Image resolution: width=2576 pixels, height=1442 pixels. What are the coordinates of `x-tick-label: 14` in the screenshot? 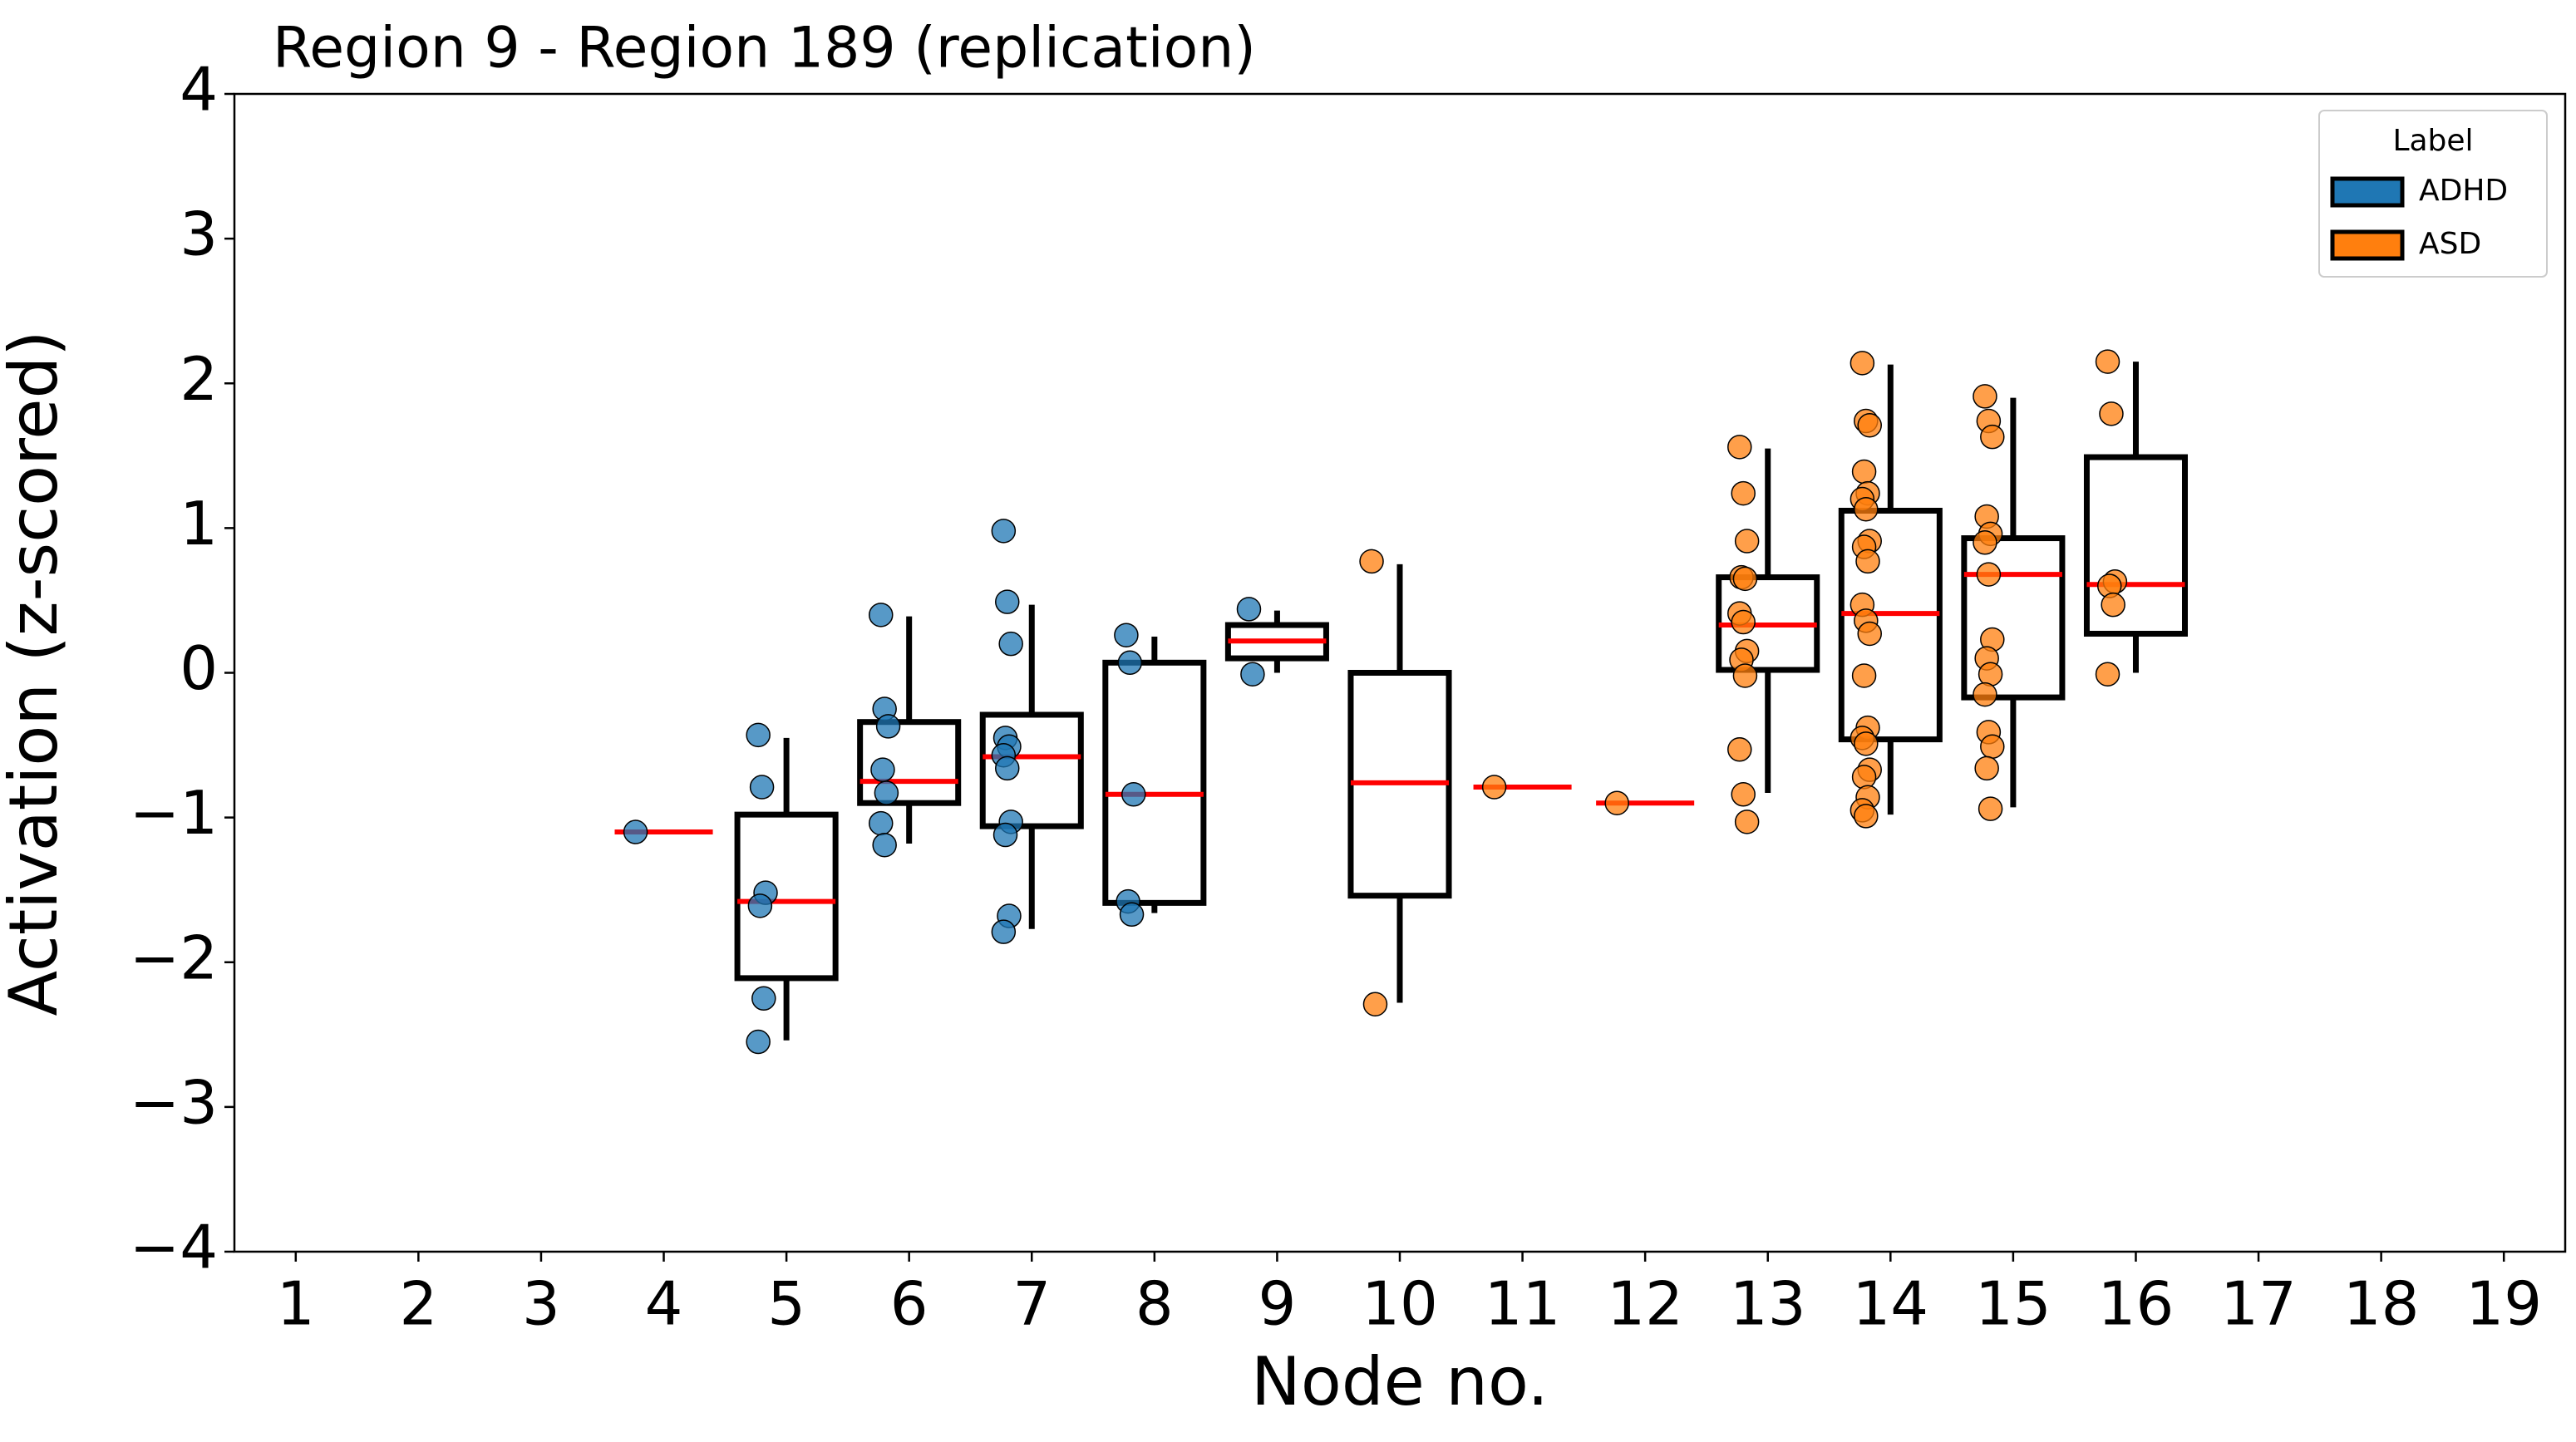 It's located at (1891, 1304).